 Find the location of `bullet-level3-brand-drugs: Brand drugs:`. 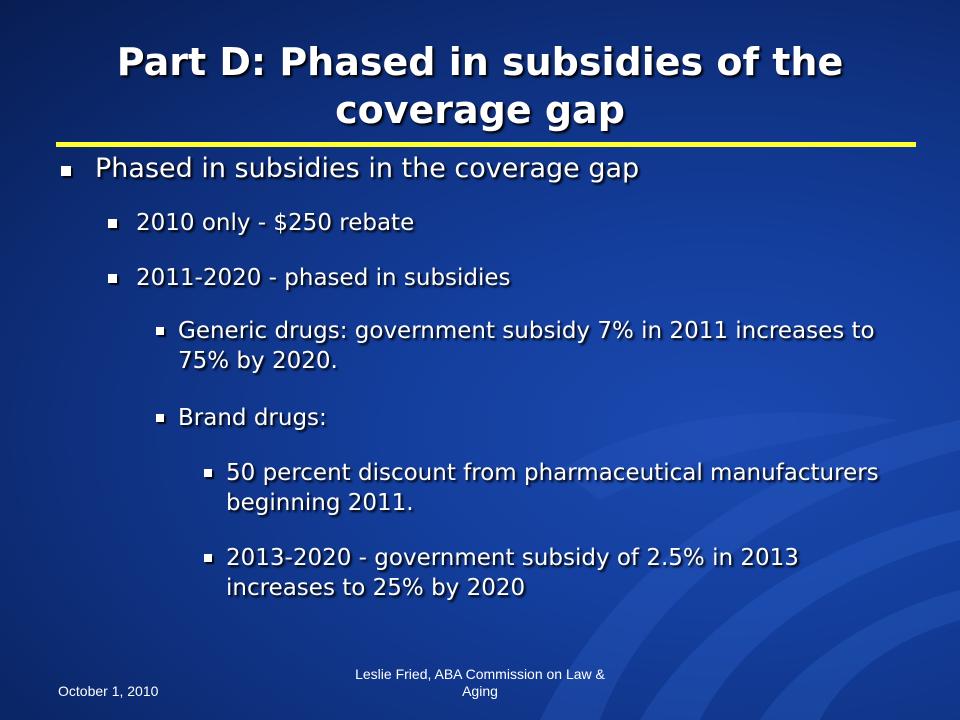

bullet-level3-brand-drugs: Brand drugs: is located at coordinates (527, 418).